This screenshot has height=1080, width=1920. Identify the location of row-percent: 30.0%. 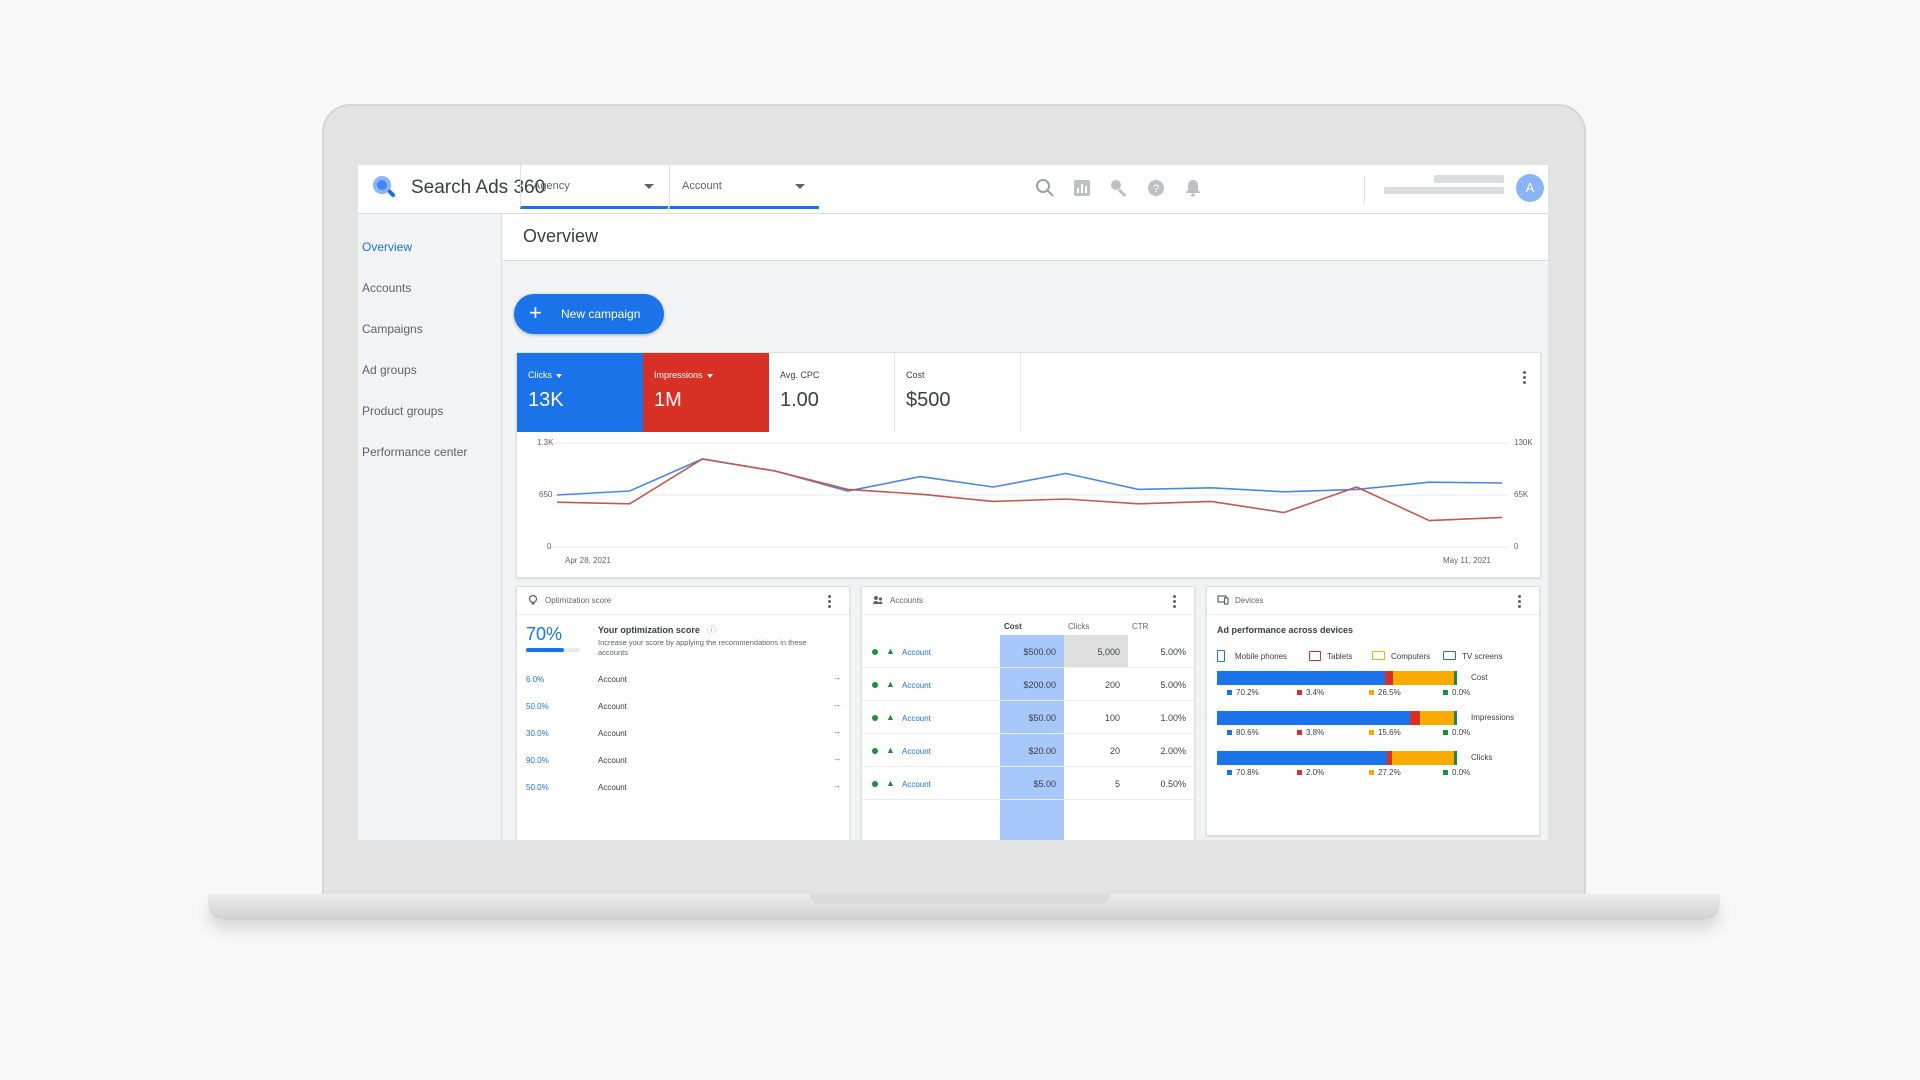
(537, 733).